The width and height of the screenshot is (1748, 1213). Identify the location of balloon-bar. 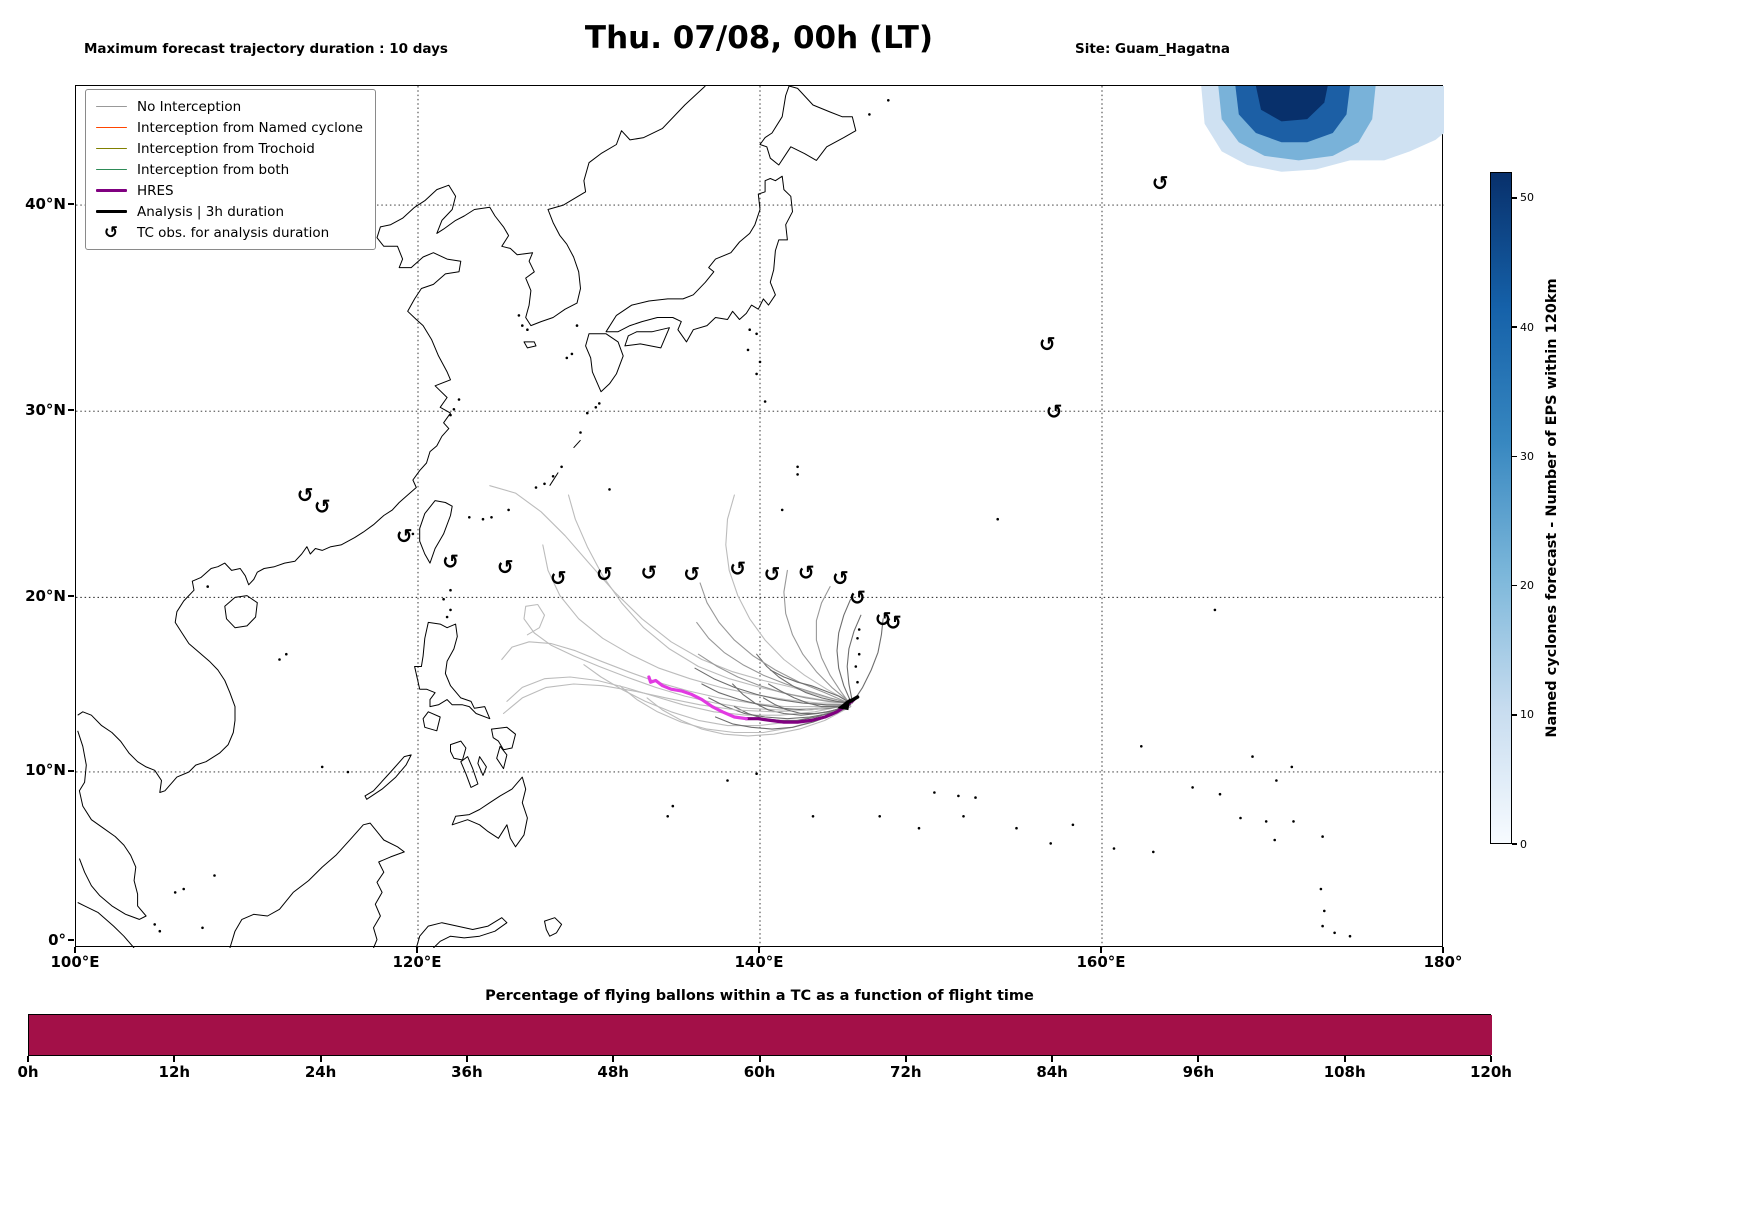
(760, 1035).